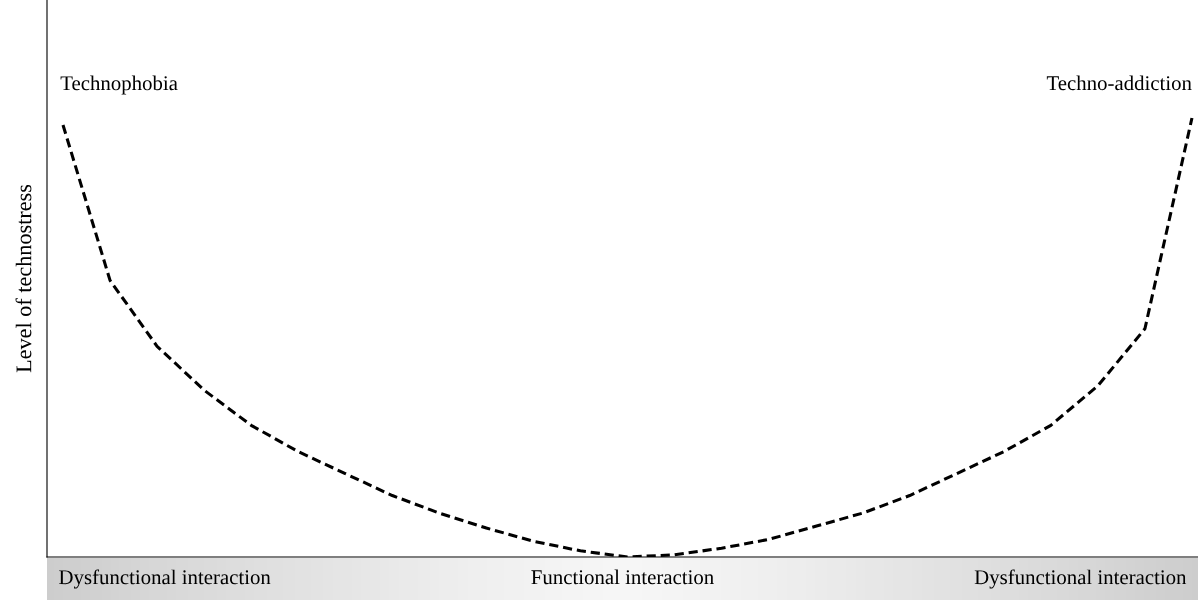  What do you see at coordinates (622, 577) in the screenshot?
I see `text: Functional interaction` at bounding box center [622, 577].